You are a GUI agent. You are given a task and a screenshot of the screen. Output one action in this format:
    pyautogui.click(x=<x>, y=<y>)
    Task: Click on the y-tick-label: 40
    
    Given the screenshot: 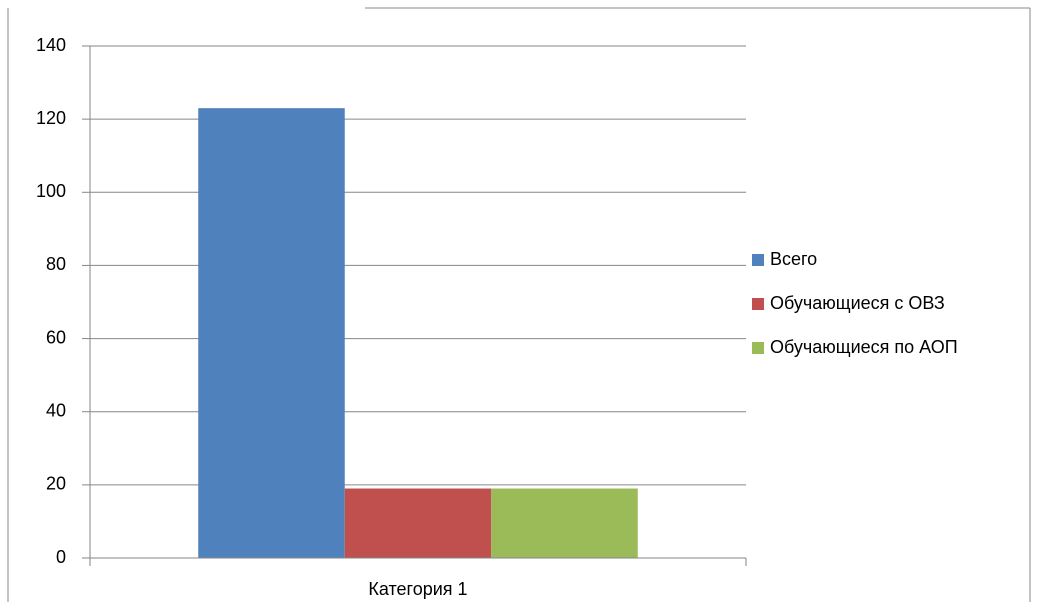 What is the action you would take?
    pyautogui.click(x=56, y=410)
    